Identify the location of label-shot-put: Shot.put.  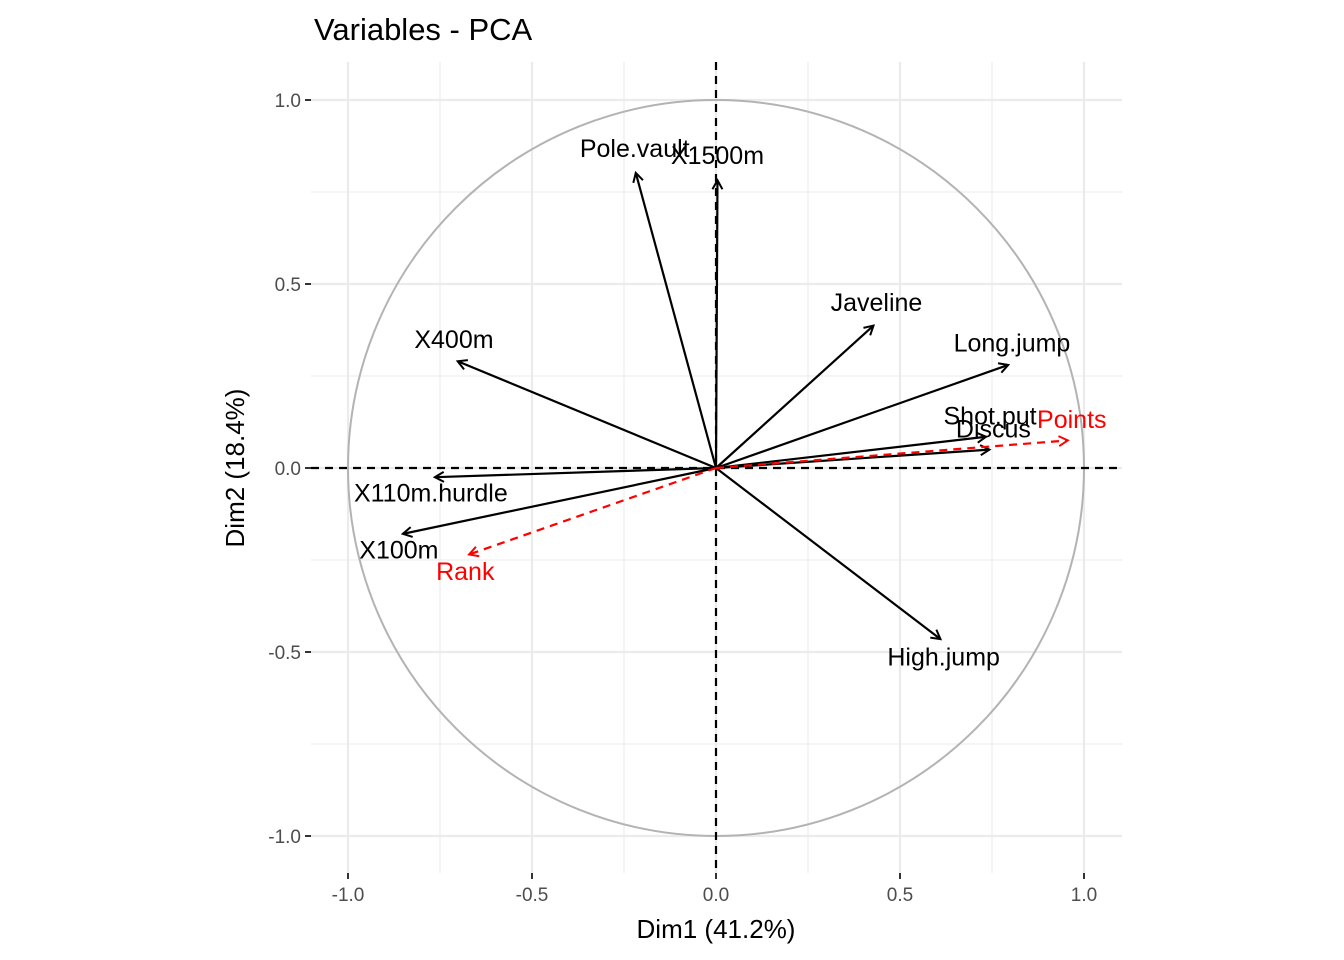
(990, 416).